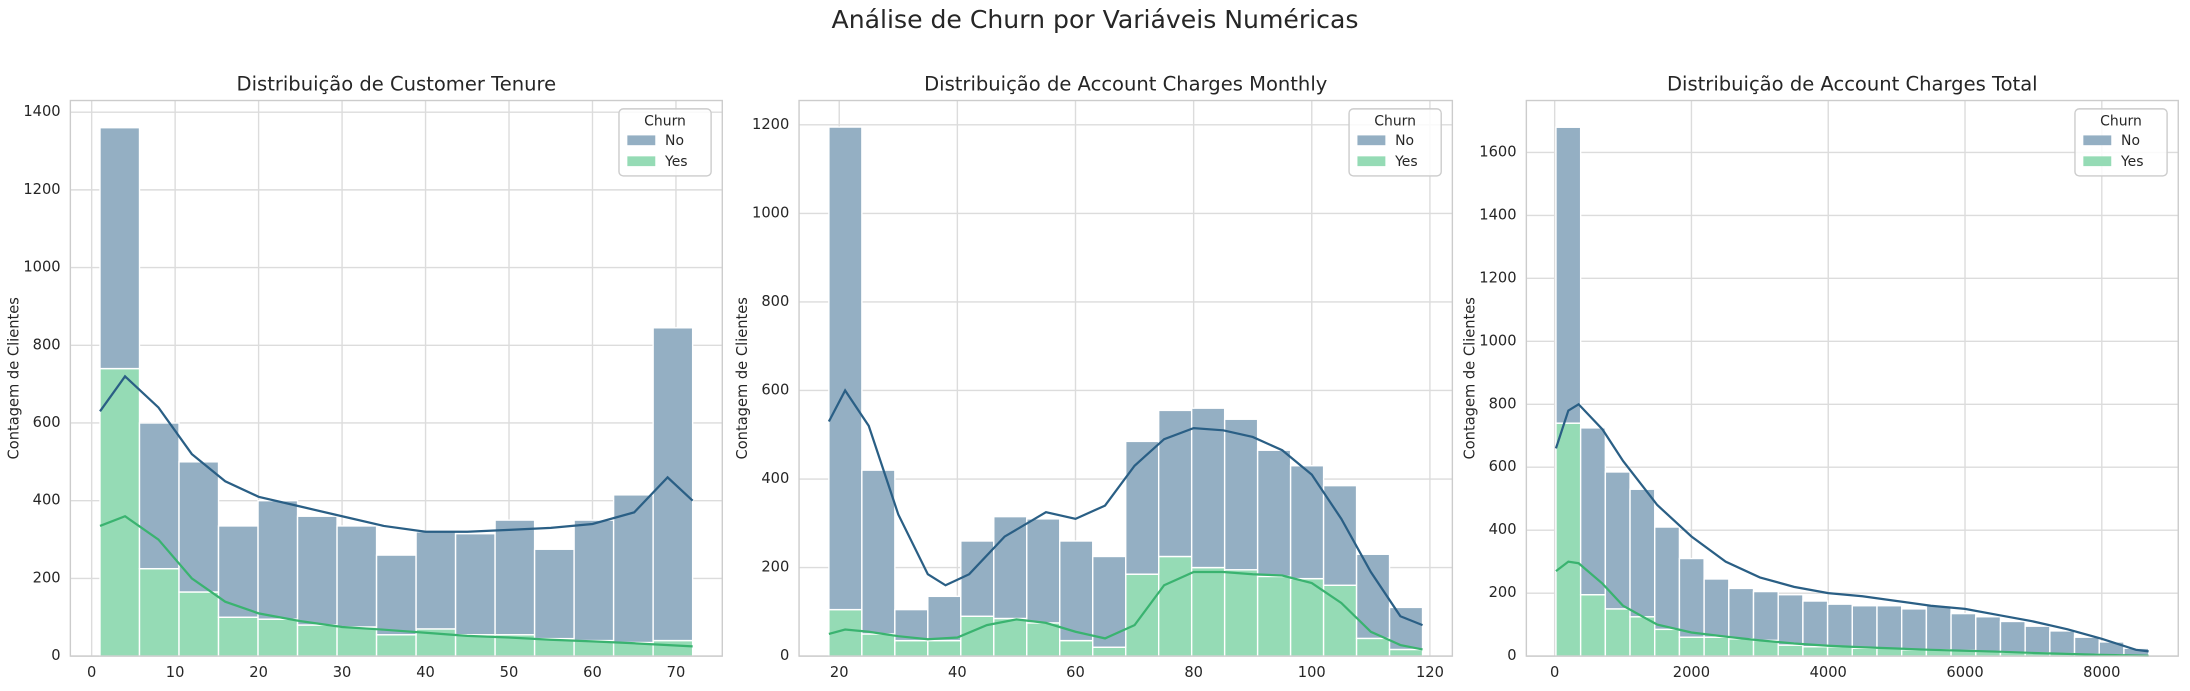  I want to click on y-tick-label: 800, so click(775, 301).